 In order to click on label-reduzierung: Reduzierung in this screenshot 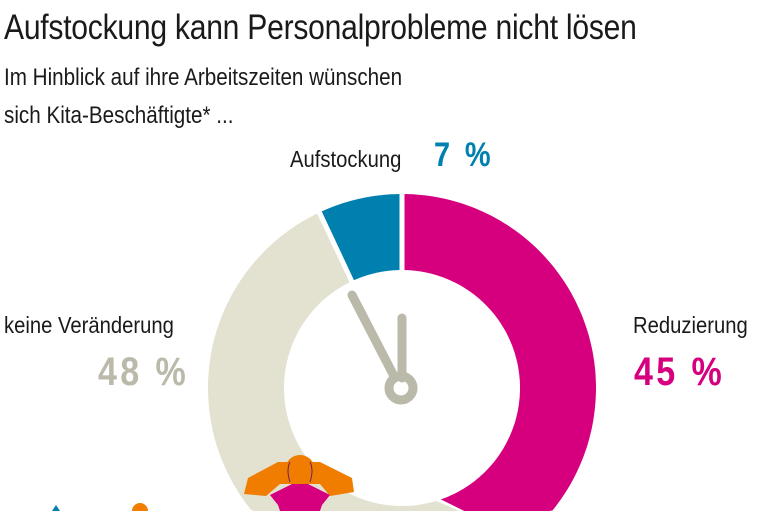, I will do `click(690, 325)`.